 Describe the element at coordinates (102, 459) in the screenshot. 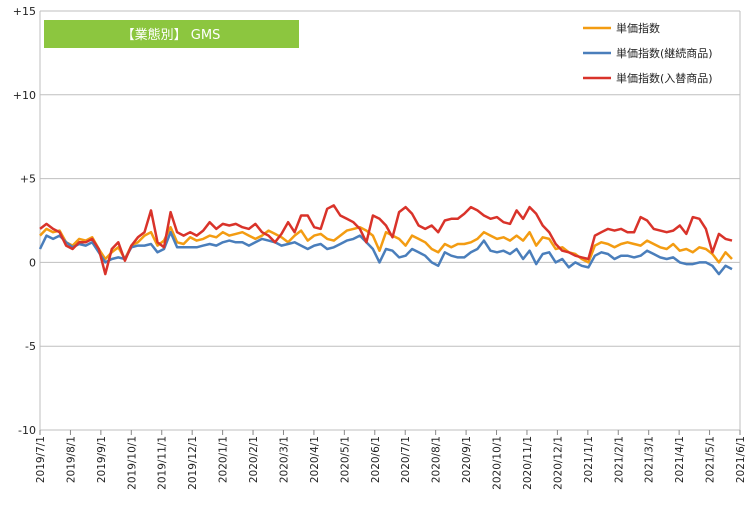

I see `x-tick-label: 2019/9/1` at that location.